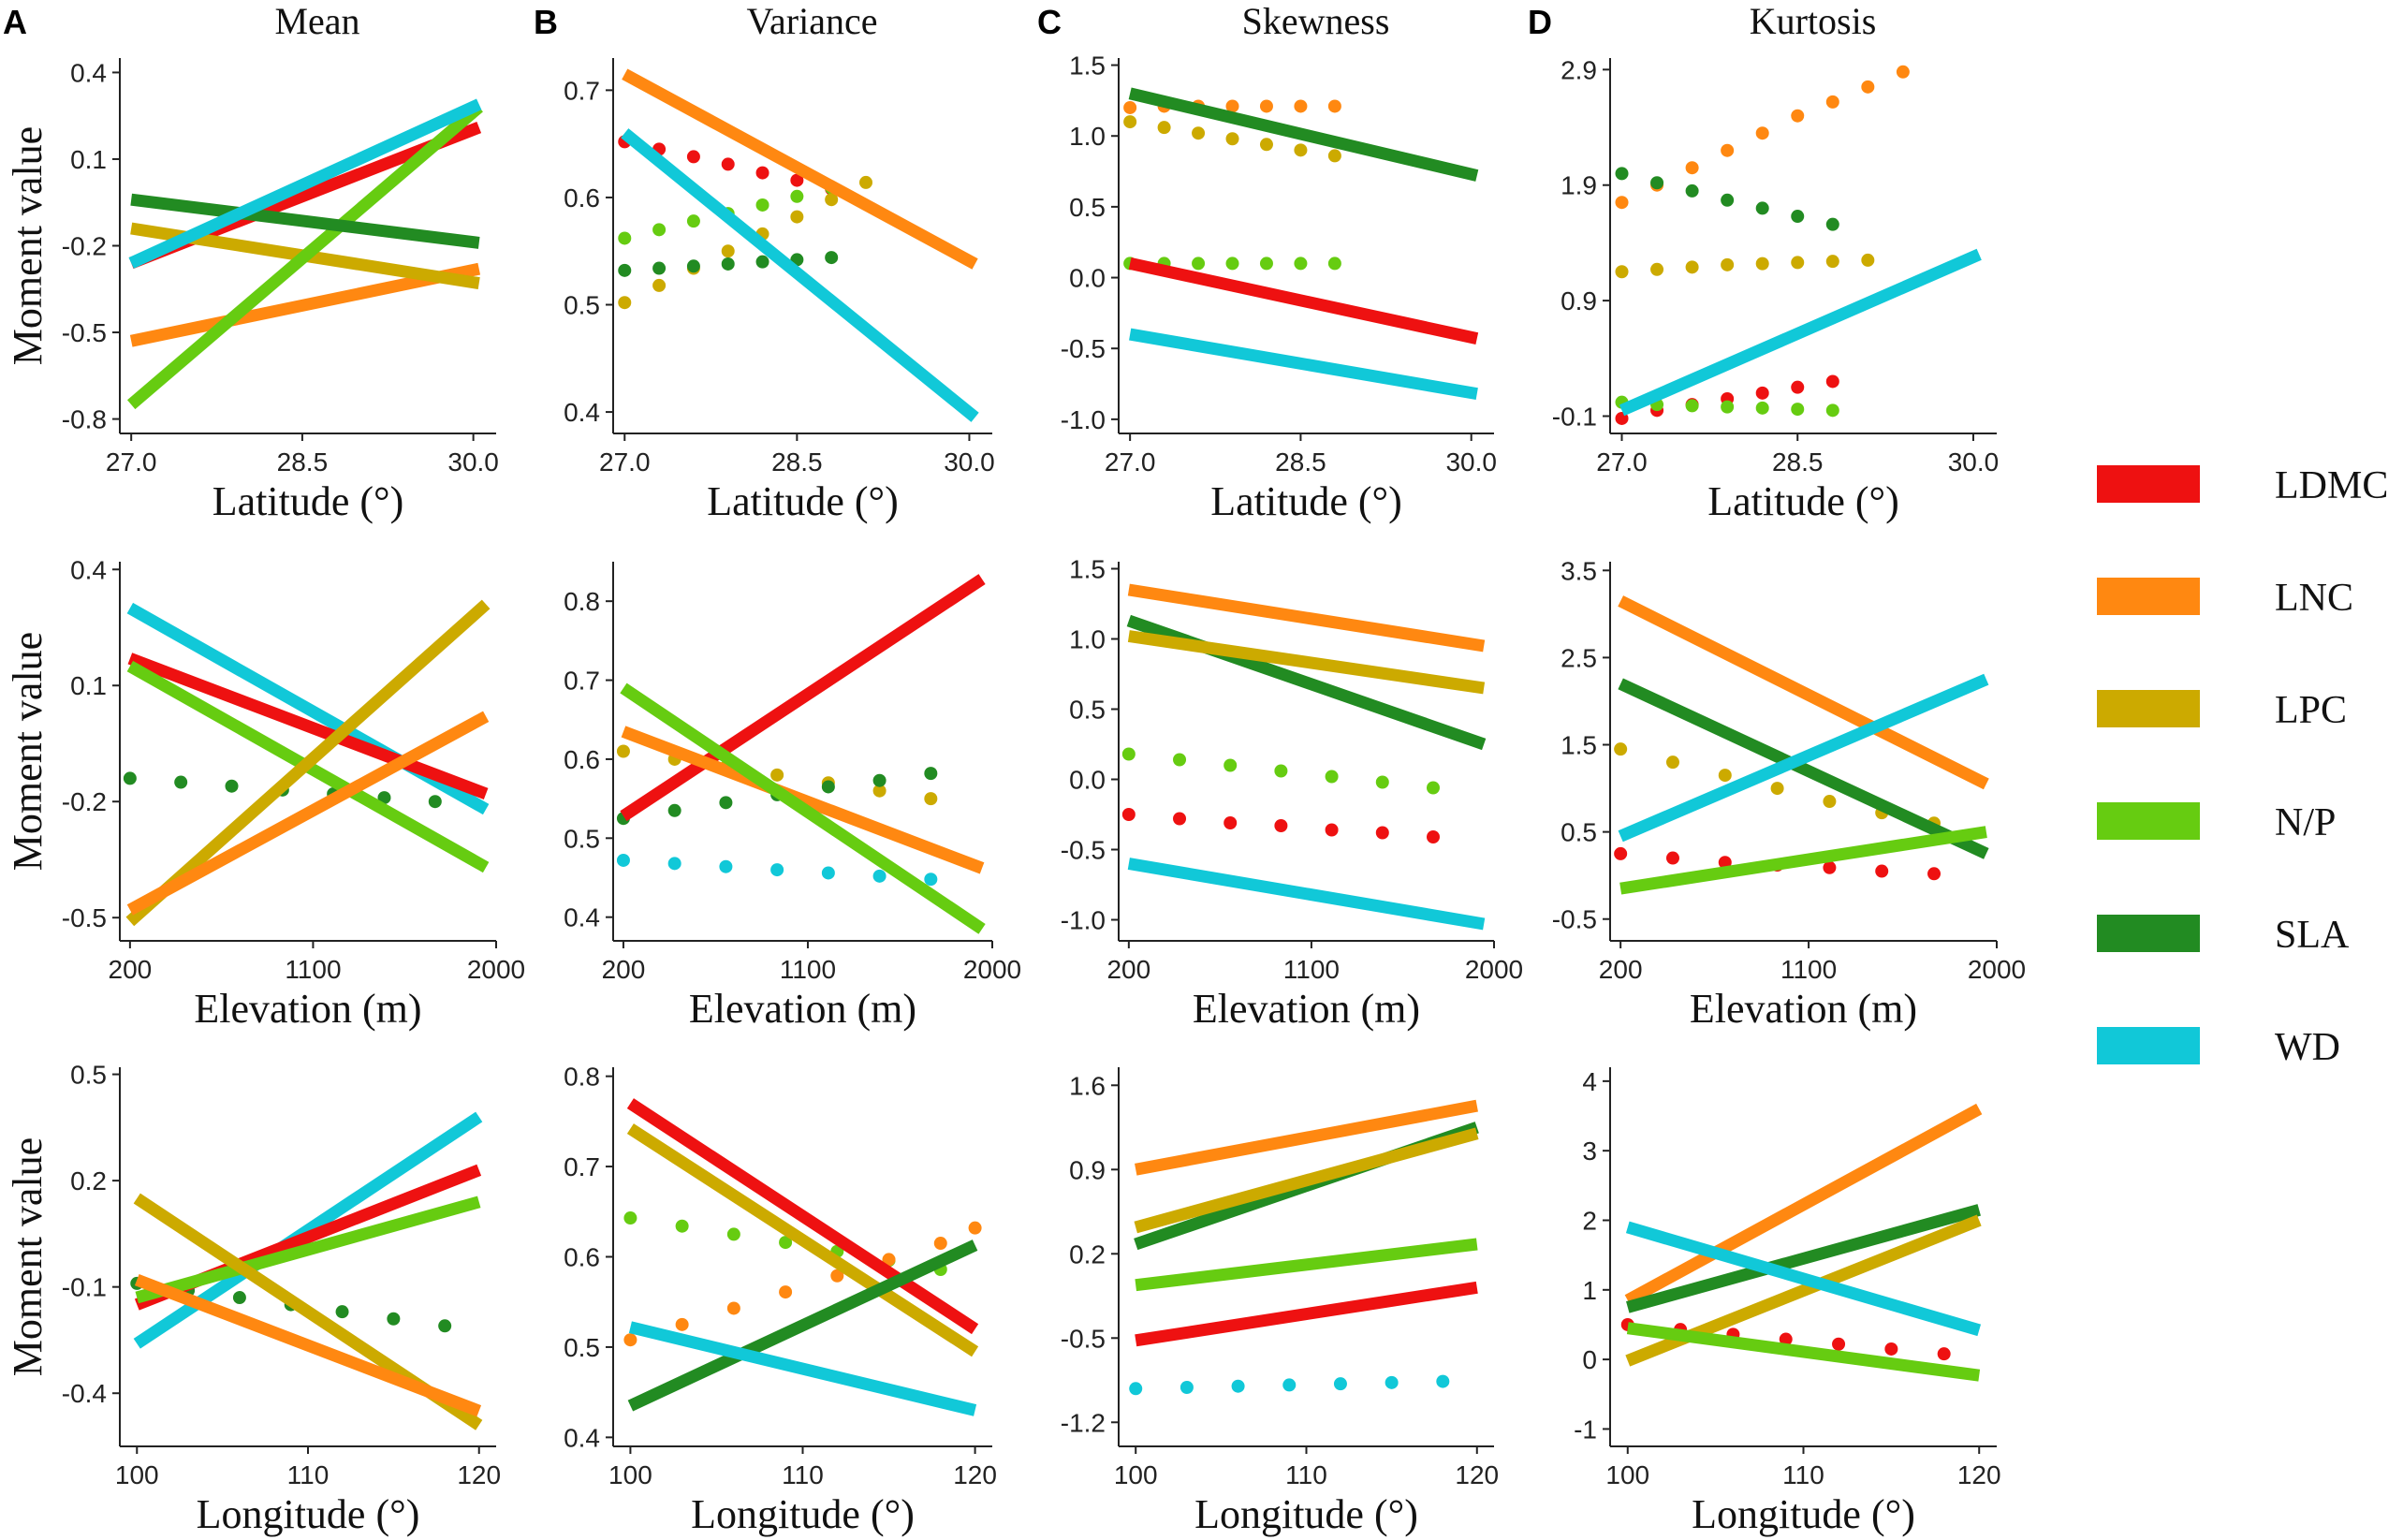 This screenshot has height=1540, width=2403. I want to click on y-axis-label: Moment value, so click(28, 1256).